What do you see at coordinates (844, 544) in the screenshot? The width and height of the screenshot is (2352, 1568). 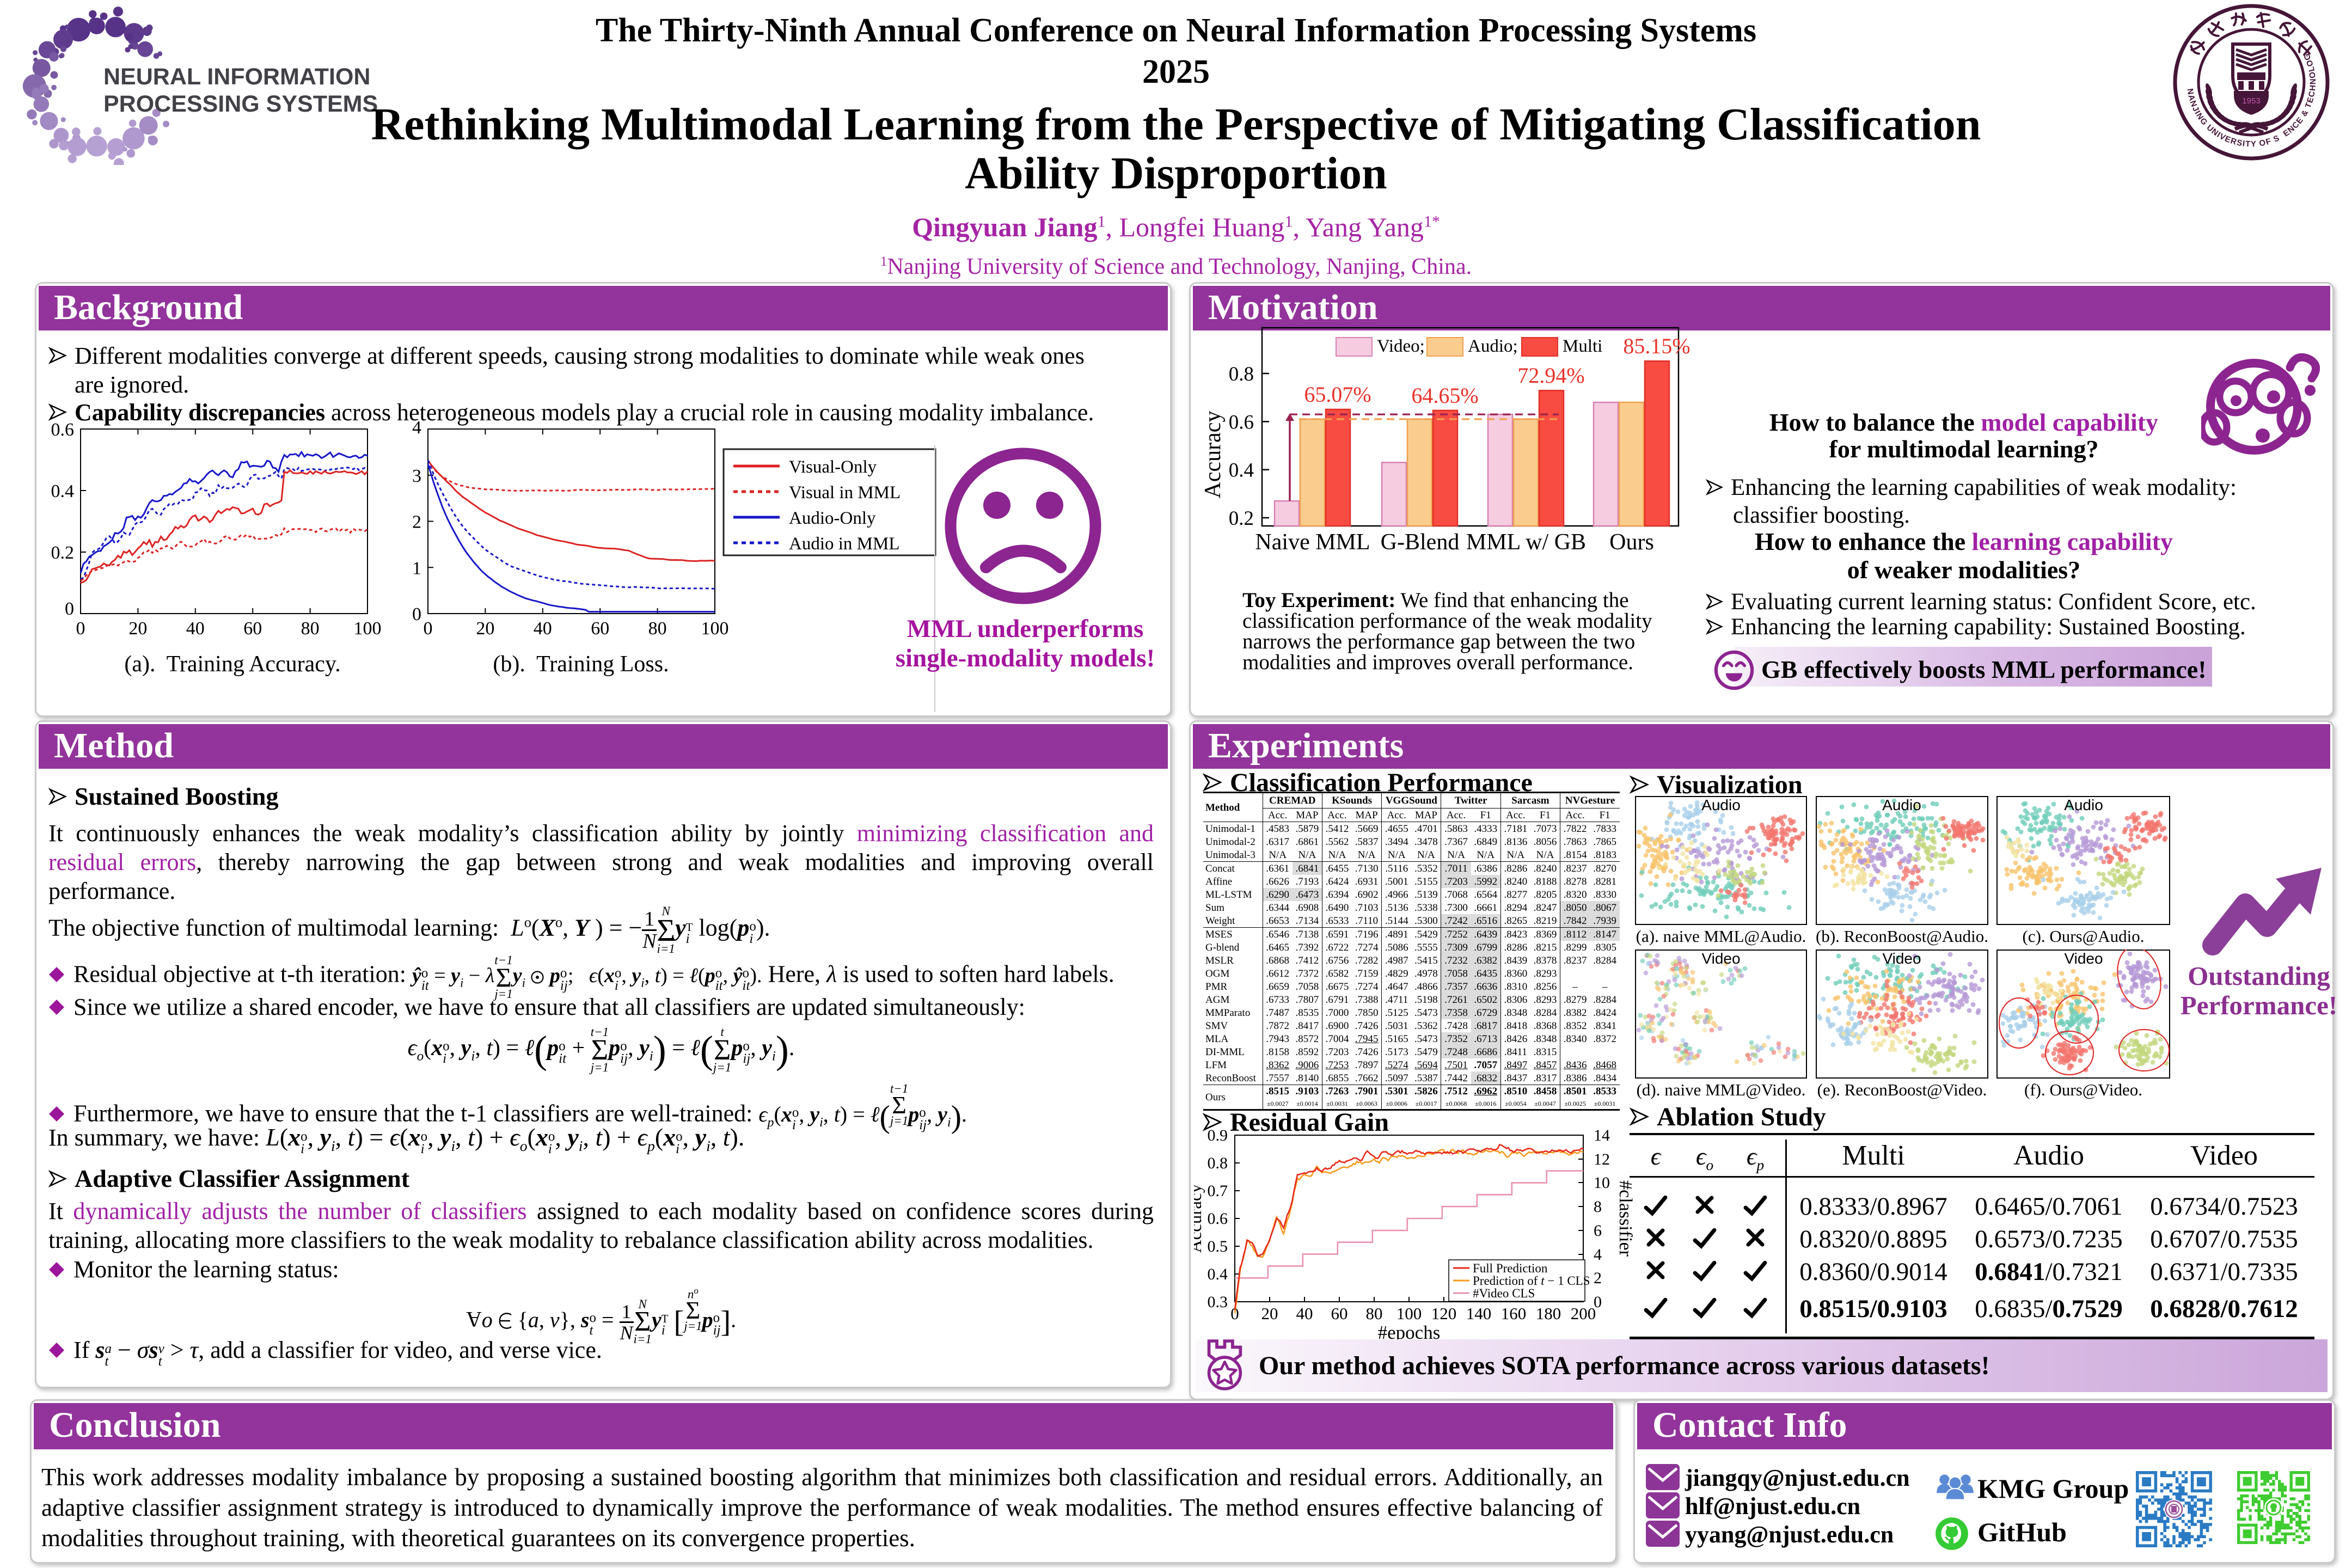 I see `svg-text: Audio in MML` at bounding box center [844, 544].